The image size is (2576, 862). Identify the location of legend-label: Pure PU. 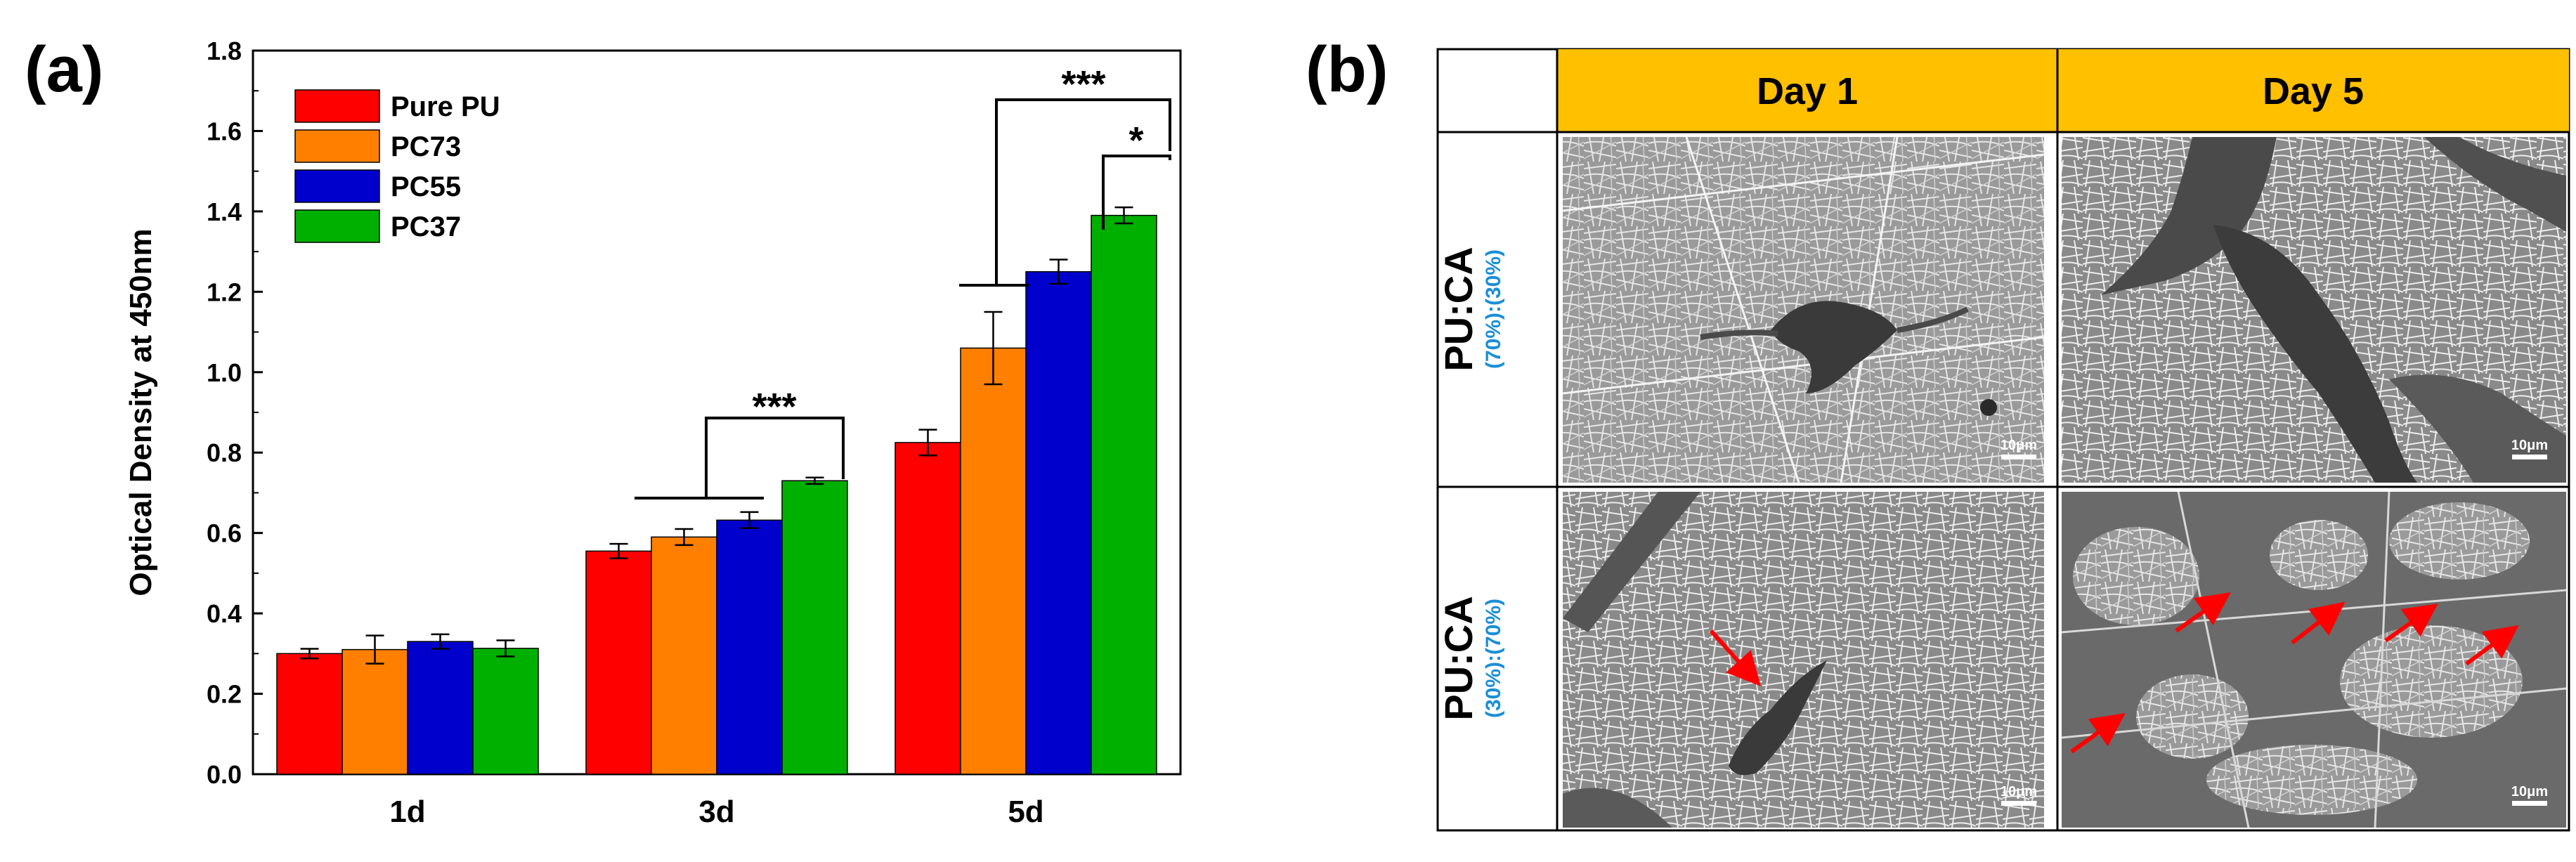
(445, 107).